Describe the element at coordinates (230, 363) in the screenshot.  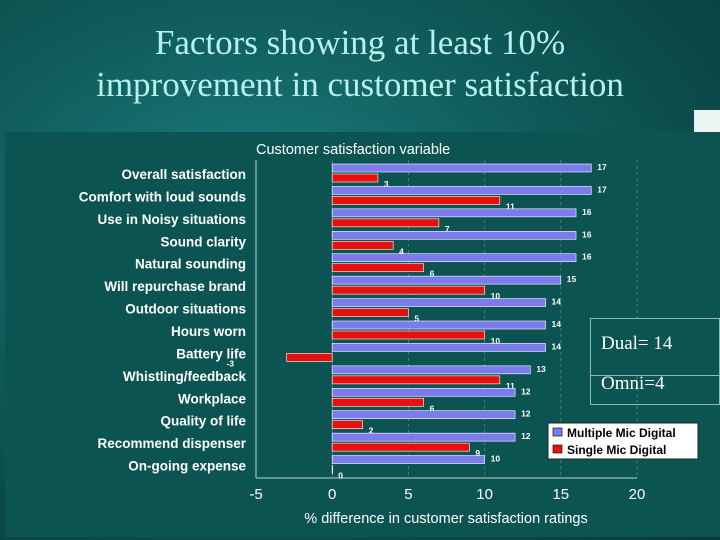
I see `value-label-single: -3` at that location.